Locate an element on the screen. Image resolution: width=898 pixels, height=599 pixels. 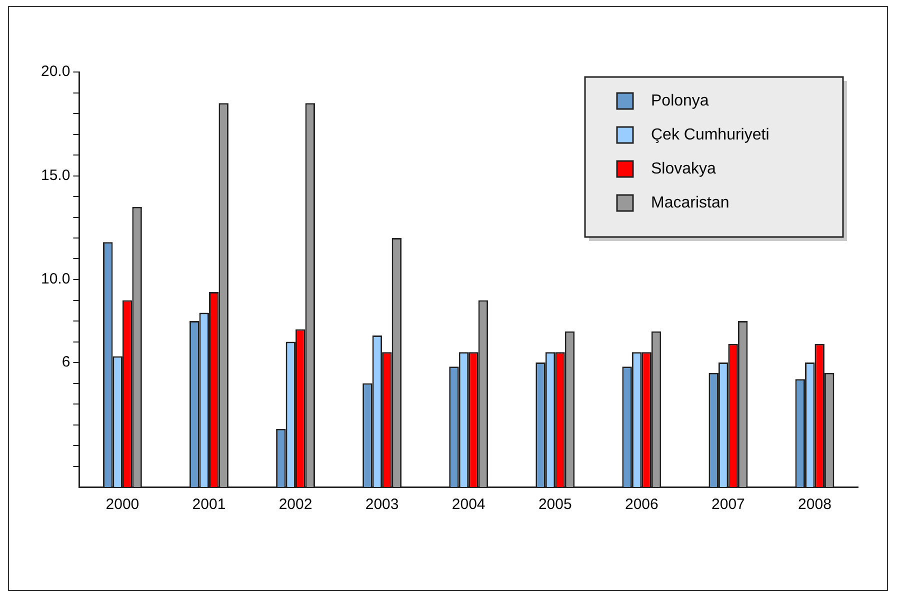
legend-label: Slovakya is located at coordinates (683, 169).